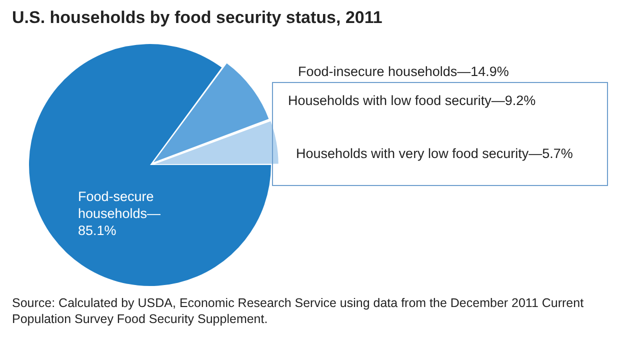 This screenshot has height=349, width=620. What do you see at coordinates (412, 100) in the screenshot?
I see `slice-label: Households with low food security—9.2%` at bounding box center [412, 100].